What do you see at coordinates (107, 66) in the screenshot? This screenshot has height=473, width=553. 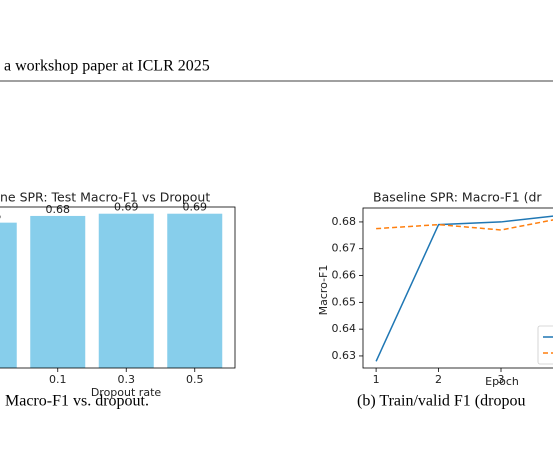 I see `running-header: a workshop paper at ICLR 2025` at bounding box center [107, 66].